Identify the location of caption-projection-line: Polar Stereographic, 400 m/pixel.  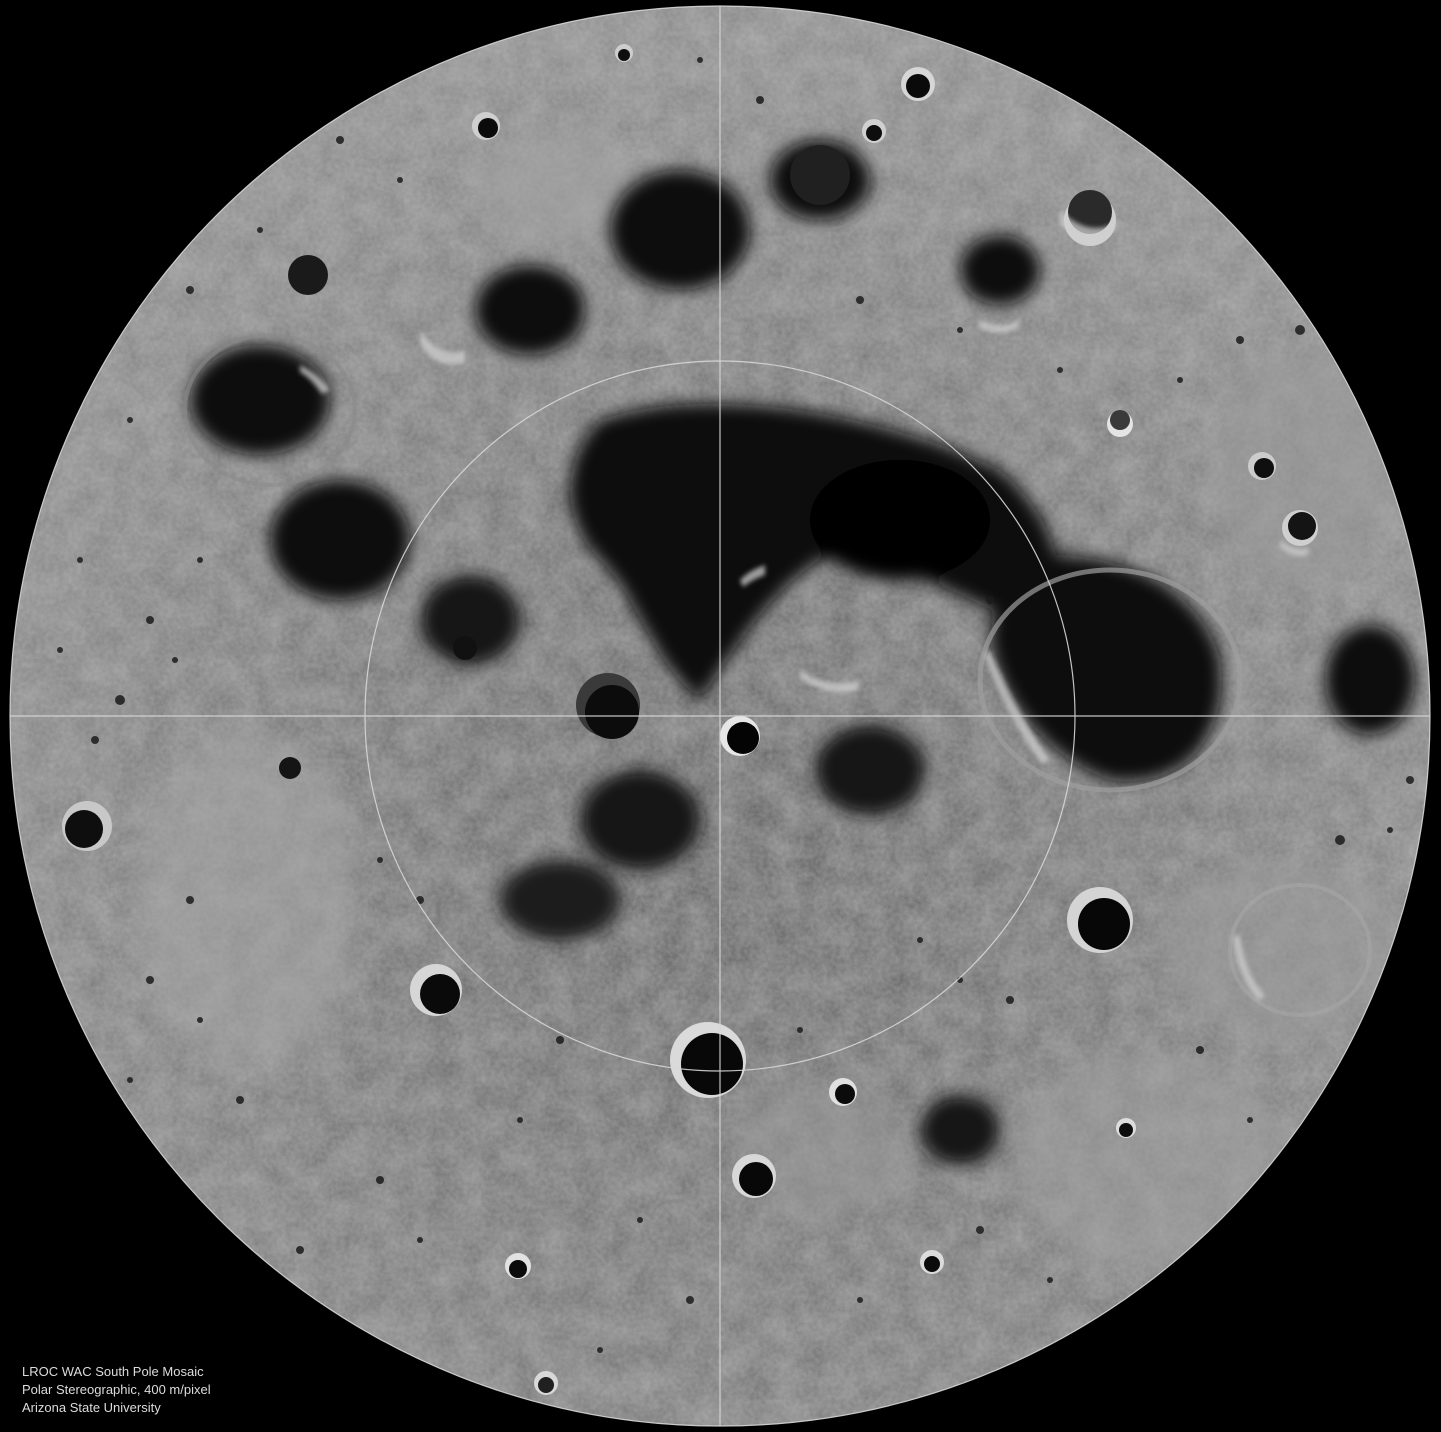
(116, 1389).